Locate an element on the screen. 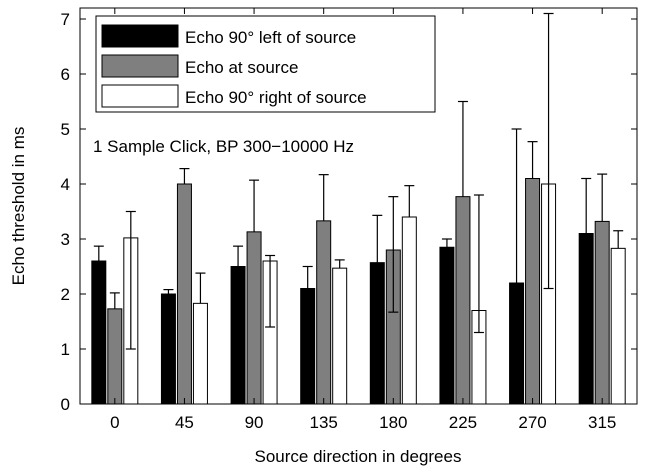  x-tick-label: 135 is located at coordinates (324, 422).